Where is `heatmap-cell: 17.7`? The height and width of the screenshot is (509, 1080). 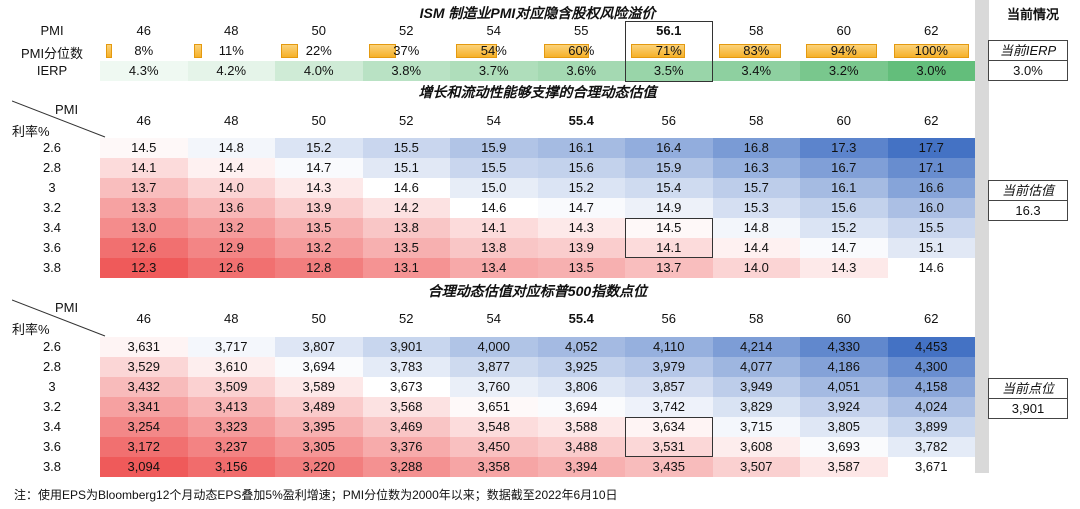
heatmap-cell: 17.7 is located at coordinates (931, 148).